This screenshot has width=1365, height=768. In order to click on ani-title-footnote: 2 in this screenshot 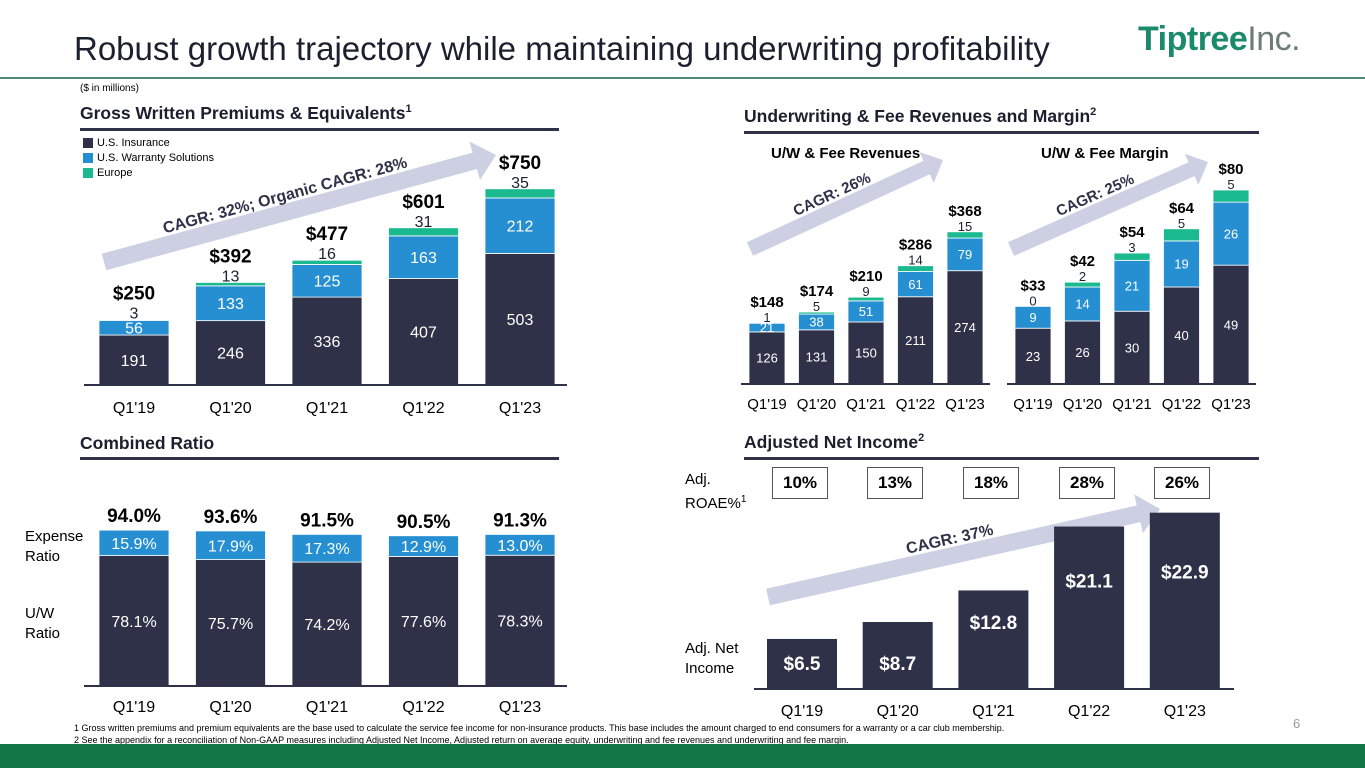, I will do `click(921, 438)`.